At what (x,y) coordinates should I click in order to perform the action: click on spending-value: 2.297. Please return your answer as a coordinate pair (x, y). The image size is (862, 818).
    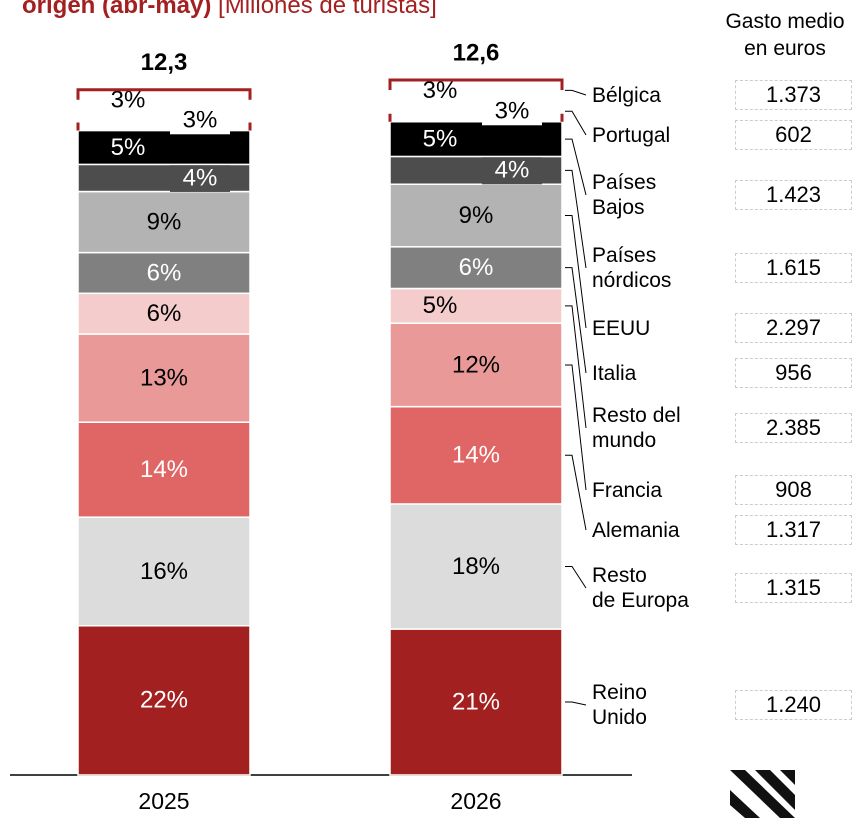
    Looking at the image, I should click on (793, 328).